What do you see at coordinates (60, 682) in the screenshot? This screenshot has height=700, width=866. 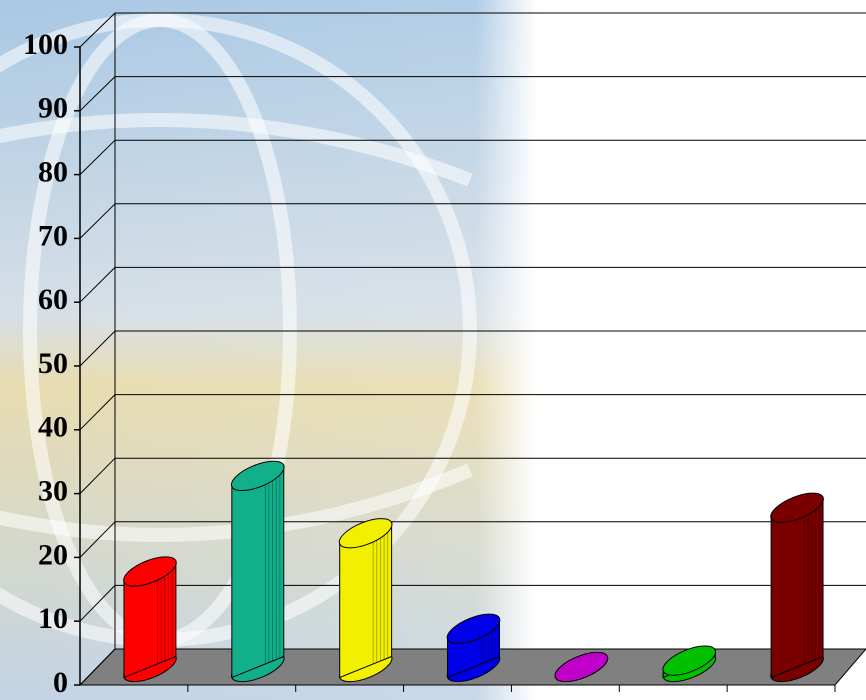 I see `y-tick-label: 0` at bounding box center [60, 682].